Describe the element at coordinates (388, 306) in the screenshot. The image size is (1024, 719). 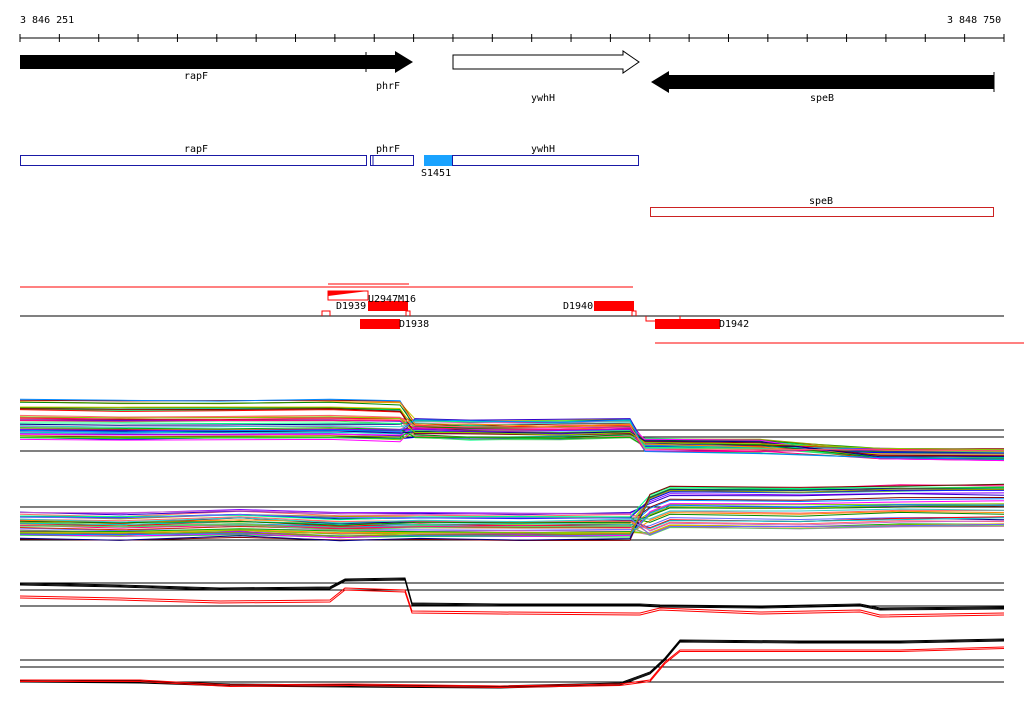
I see `transcript-M16-block` at that location.